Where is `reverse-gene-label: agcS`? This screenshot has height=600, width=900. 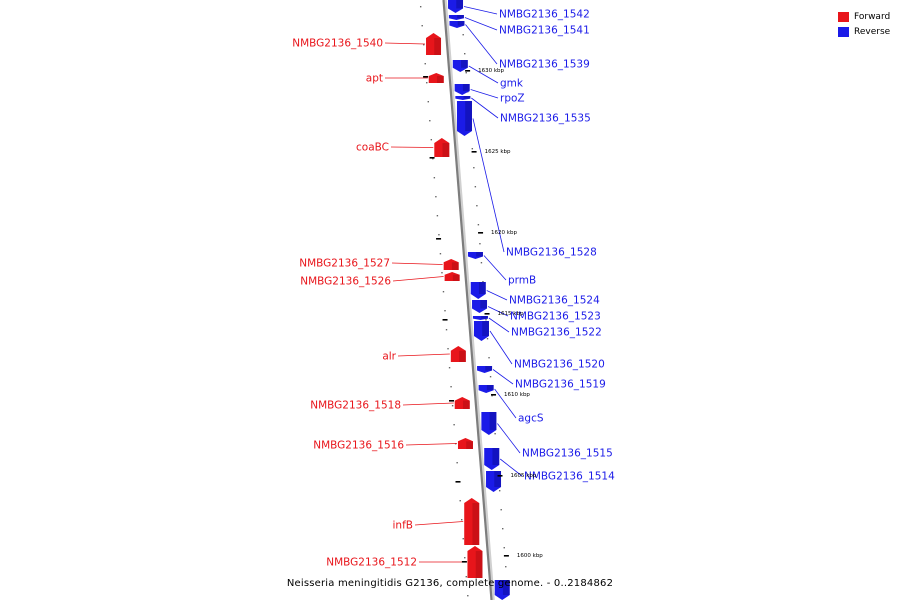
reverse-gene-label: agcS is located at coordinates (531, 419).